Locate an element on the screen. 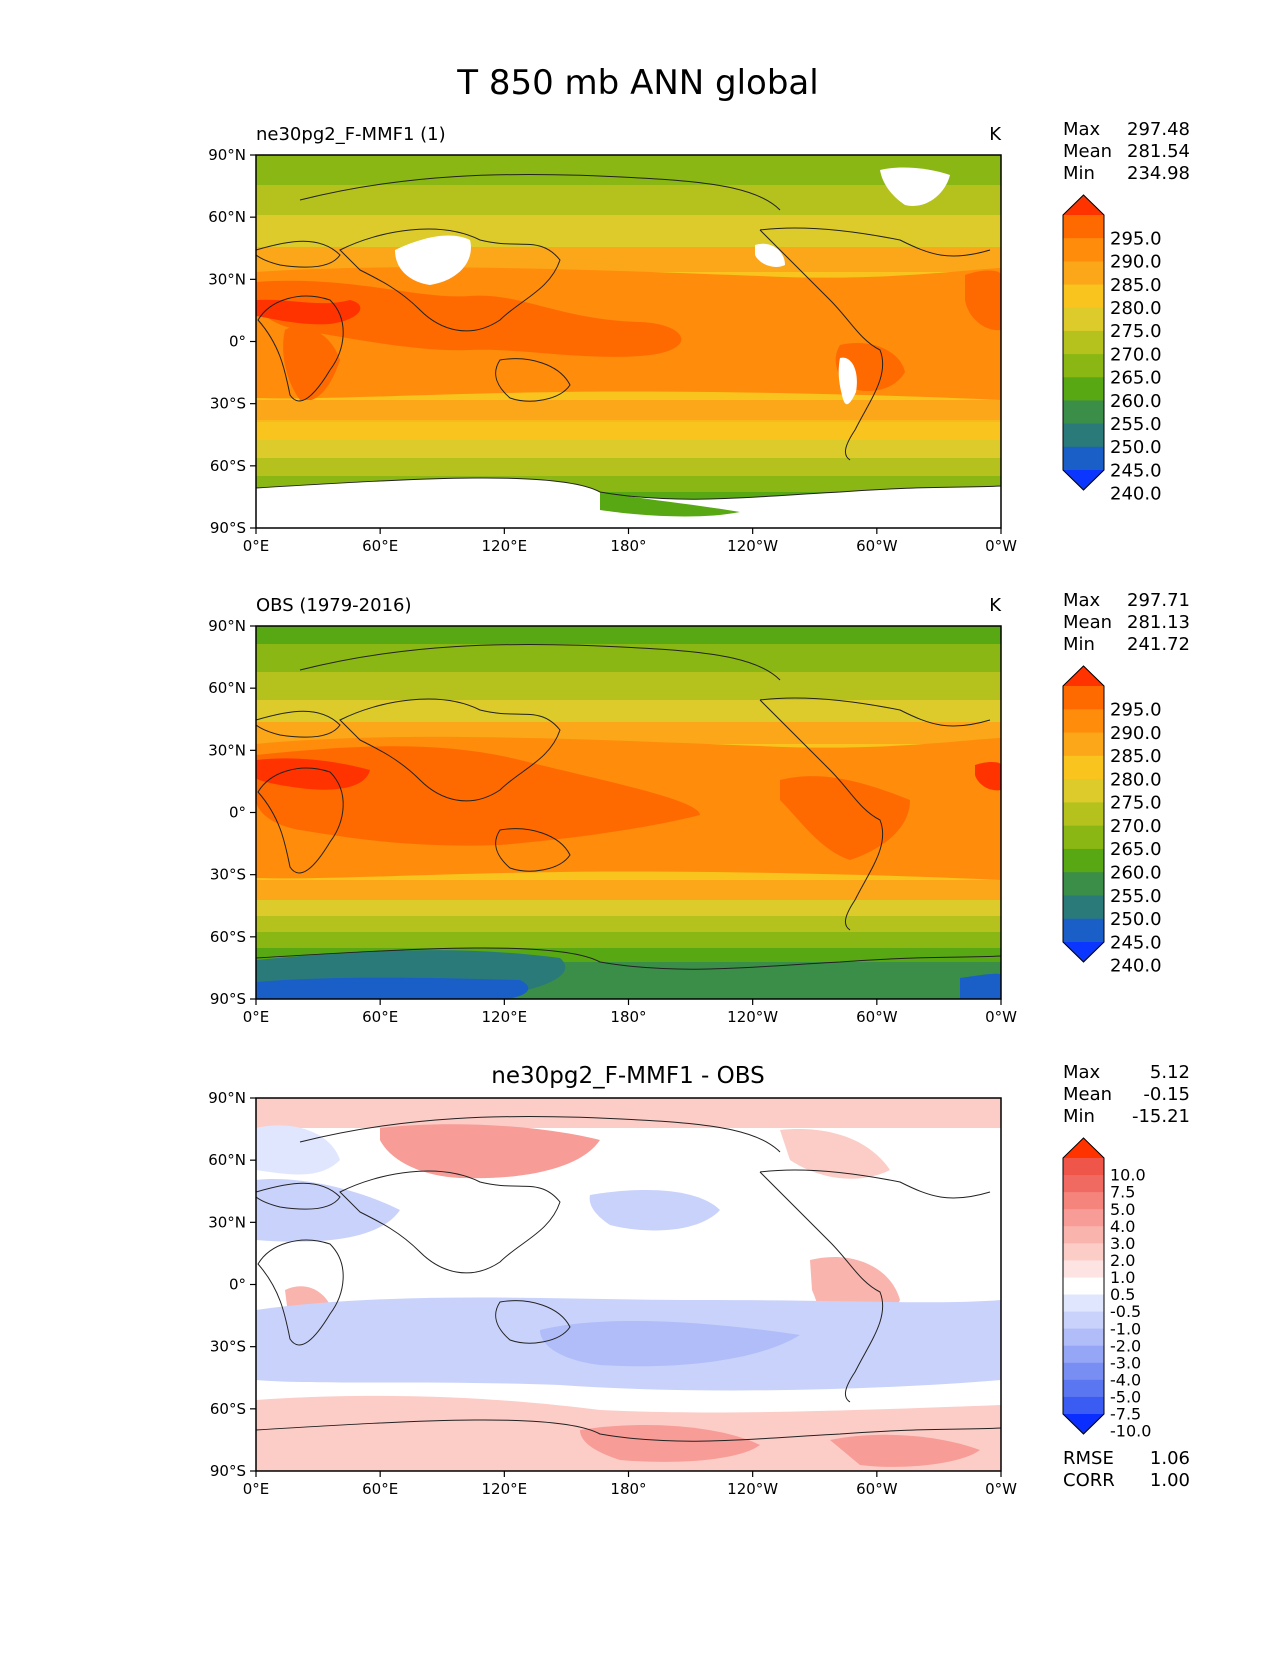 This screenshot has height=1654, width=1275. lat-tick-label: 60°S is located at coordinates (228, 466).